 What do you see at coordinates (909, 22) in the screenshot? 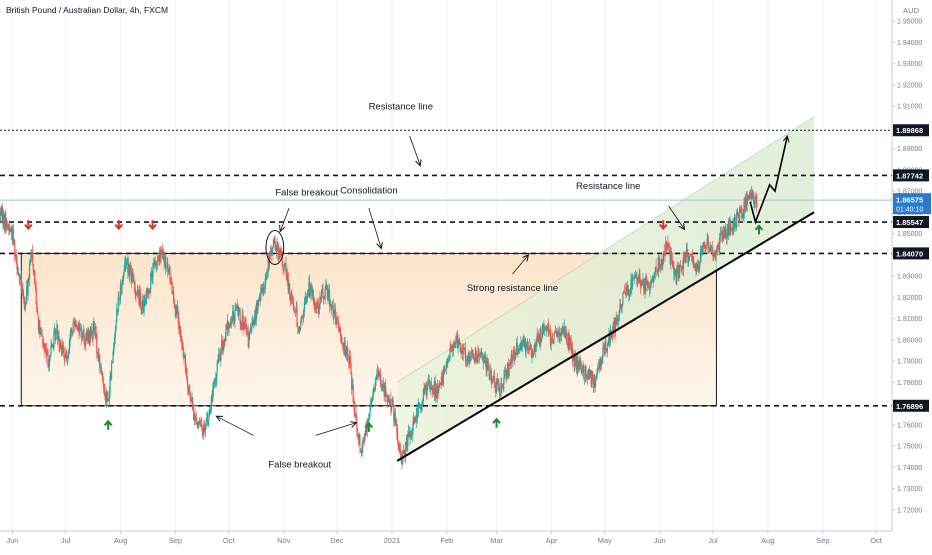
I see `price-tick-label: 1.95000` at bounding box center [909, 22].